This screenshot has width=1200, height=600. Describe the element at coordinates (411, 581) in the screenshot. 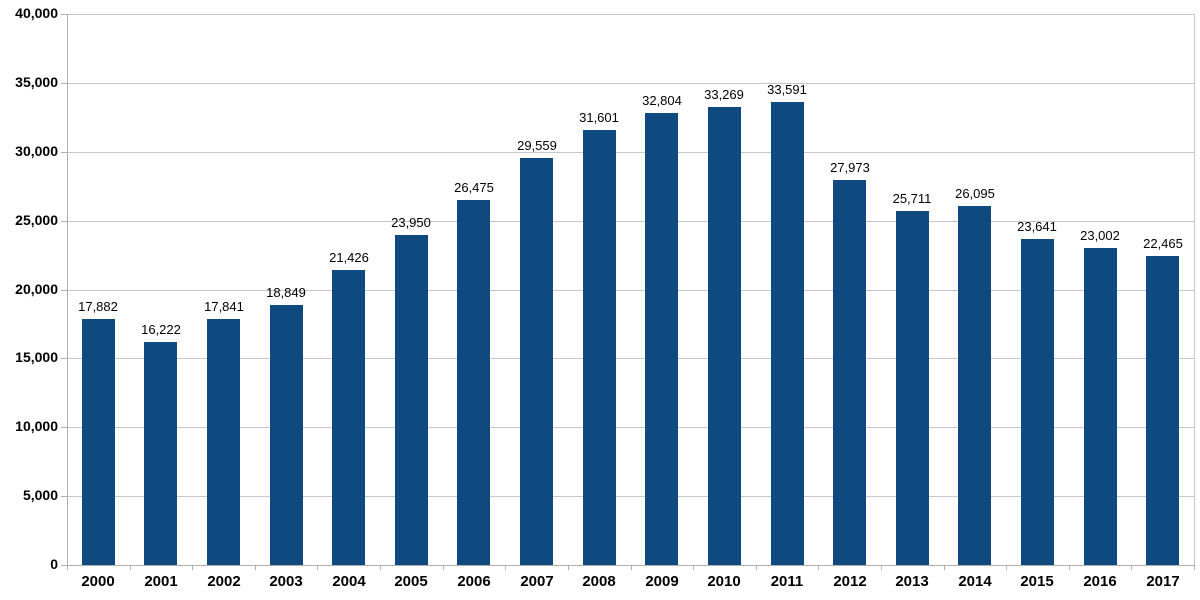

I see `x-axis-tick-label: 2005` at that location.